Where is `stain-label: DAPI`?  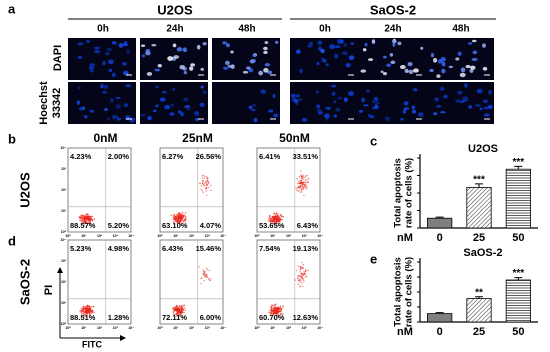
stain-label: DAPI is located at coordinates (58, 58).